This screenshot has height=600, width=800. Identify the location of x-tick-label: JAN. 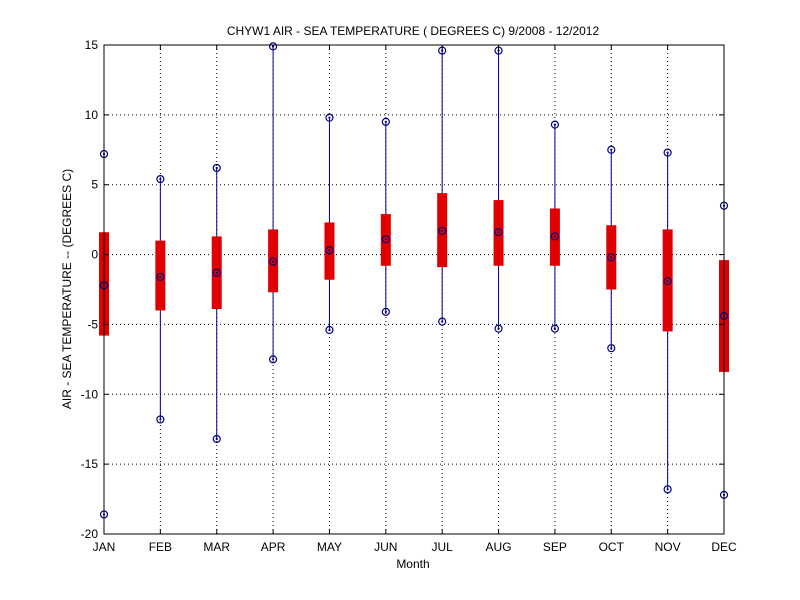
(104, 547).